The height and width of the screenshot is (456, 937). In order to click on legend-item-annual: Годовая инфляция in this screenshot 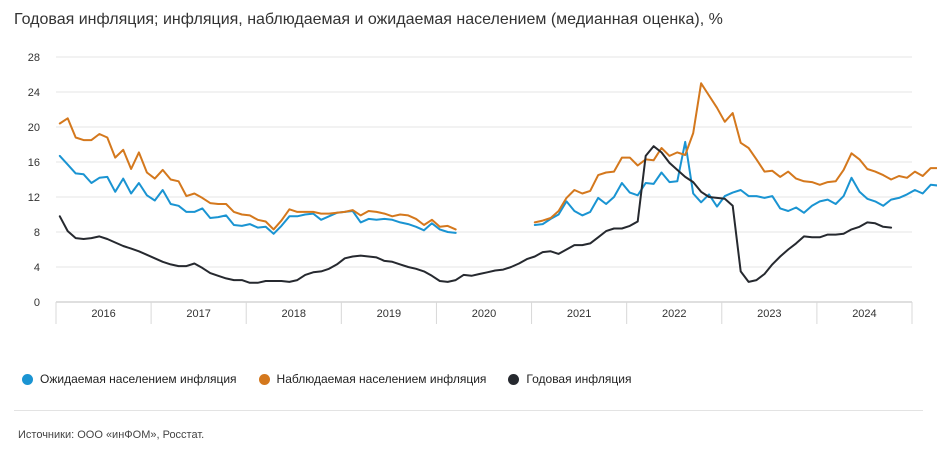, I will do `click(569, 379)`.